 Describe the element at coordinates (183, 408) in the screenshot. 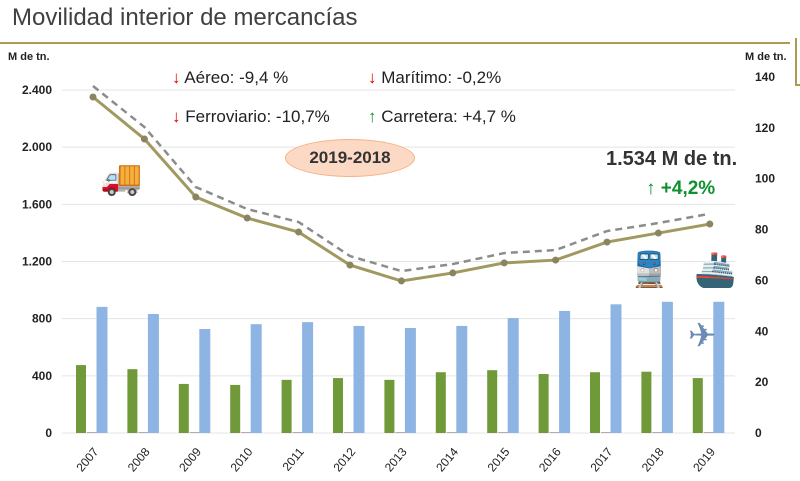

I see `bar-0-2009` at that location.